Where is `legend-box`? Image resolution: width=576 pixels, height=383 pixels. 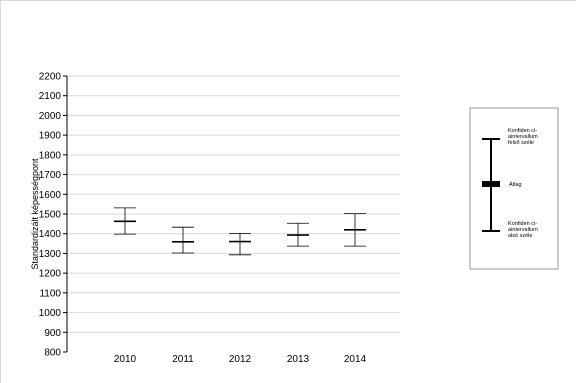
legend-box is located at coordinates (514, 188).